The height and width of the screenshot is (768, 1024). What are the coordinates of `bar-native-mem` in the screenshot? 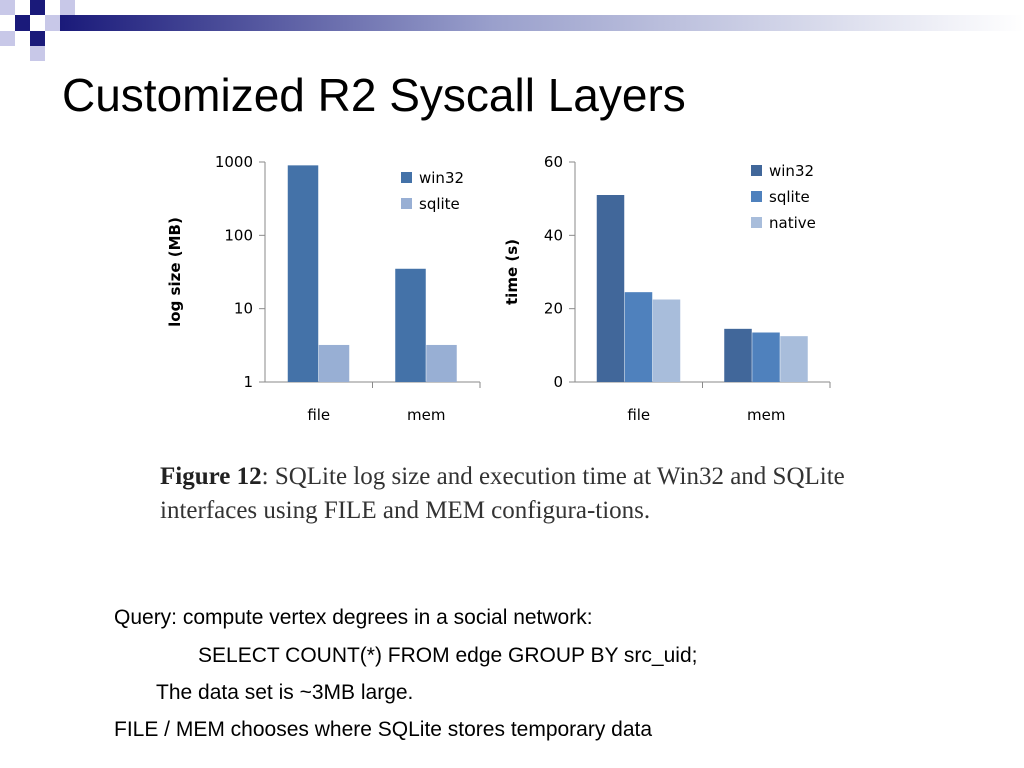 It's located at (794, 359).